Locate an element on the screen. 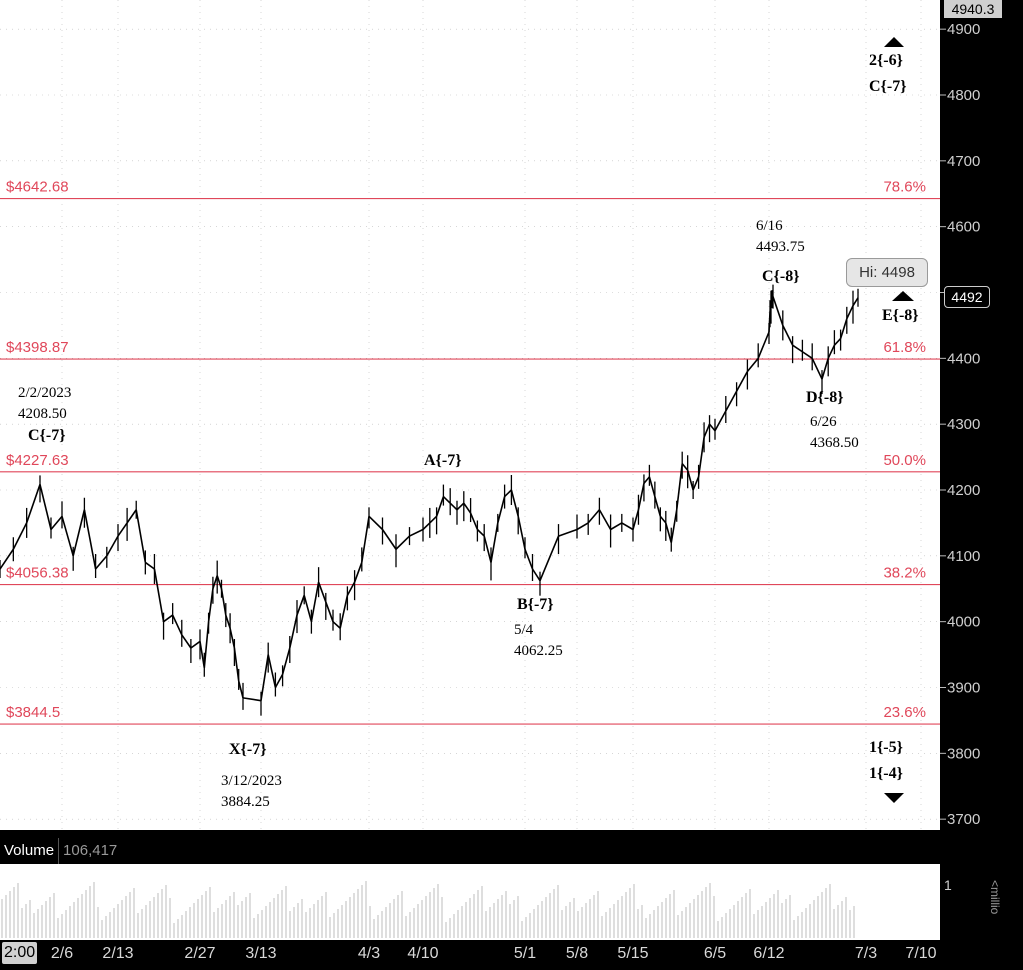 The image size is (1023, 970). fib-price-label: $4642.68 is located at coordinates (37, 187).